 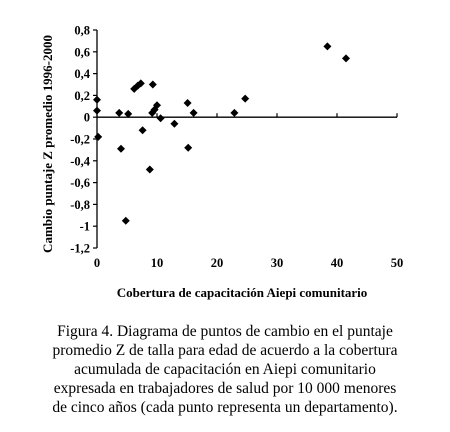 I want to click on y-axis-ticks: 0,8 0,6 0,4 0,2 0 -0,2 -0,4 -0,6 -0,8 -1 -1,2, so click(x=83, y=140).